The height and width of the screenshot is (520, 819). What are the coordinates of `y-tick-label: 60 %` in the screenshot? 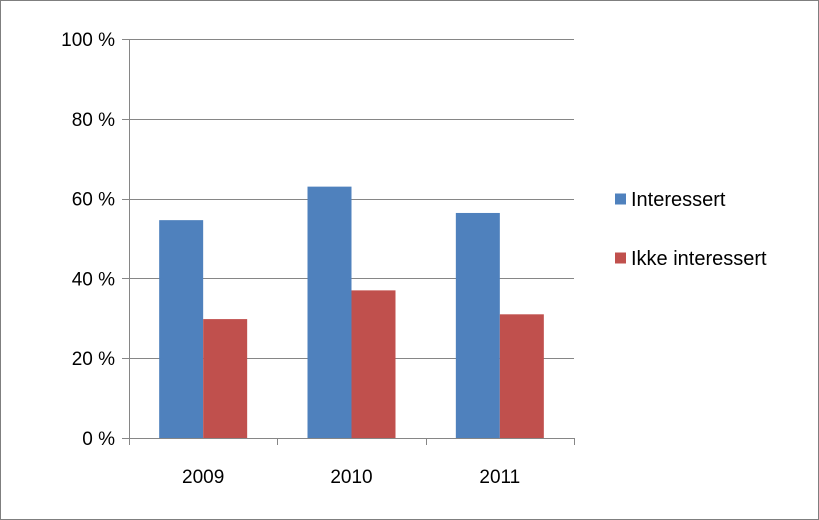 It's located at (93, 200).